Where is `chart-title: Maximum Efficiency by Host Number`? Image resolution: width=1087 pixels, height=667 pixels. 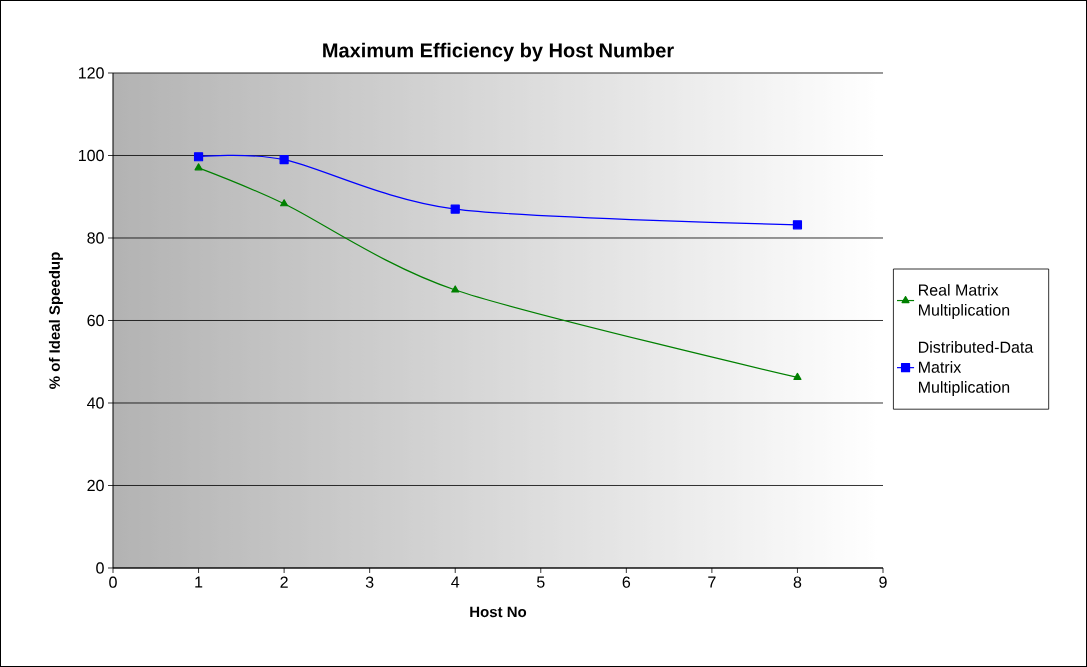
chart-title: Maximum Efficiency by Host Number is located at coordinates (498, 52).